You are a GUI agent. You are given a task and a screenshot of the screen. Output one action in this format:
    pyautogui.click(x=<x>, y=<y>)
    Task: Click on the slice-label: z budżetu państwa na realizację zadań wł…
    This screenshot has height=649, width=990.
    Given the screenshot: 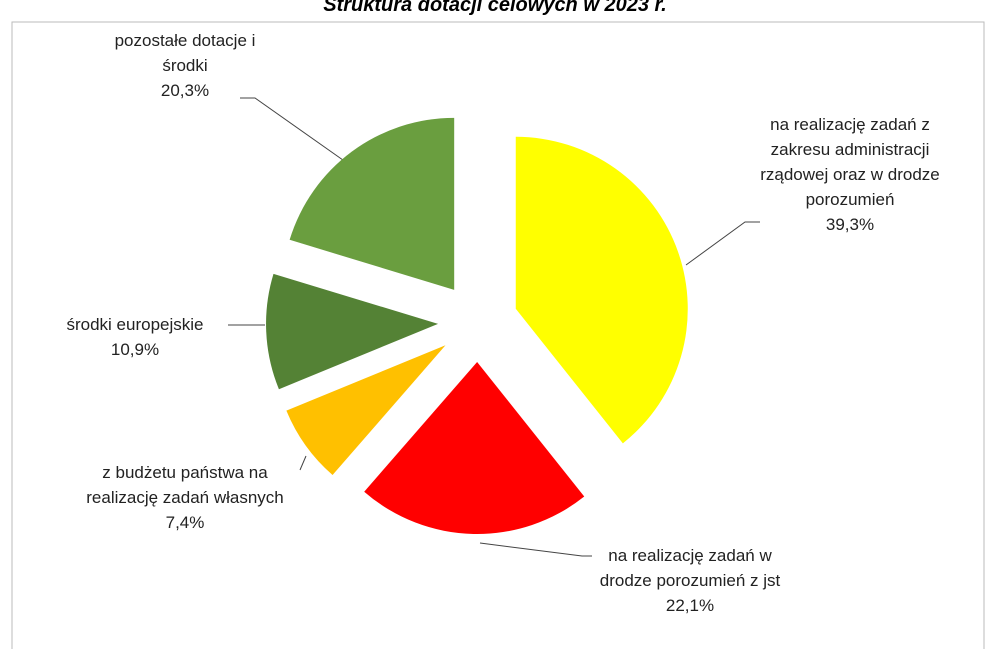 What is the action you would take?
    pyautogui.click(x=185, y=497)
    